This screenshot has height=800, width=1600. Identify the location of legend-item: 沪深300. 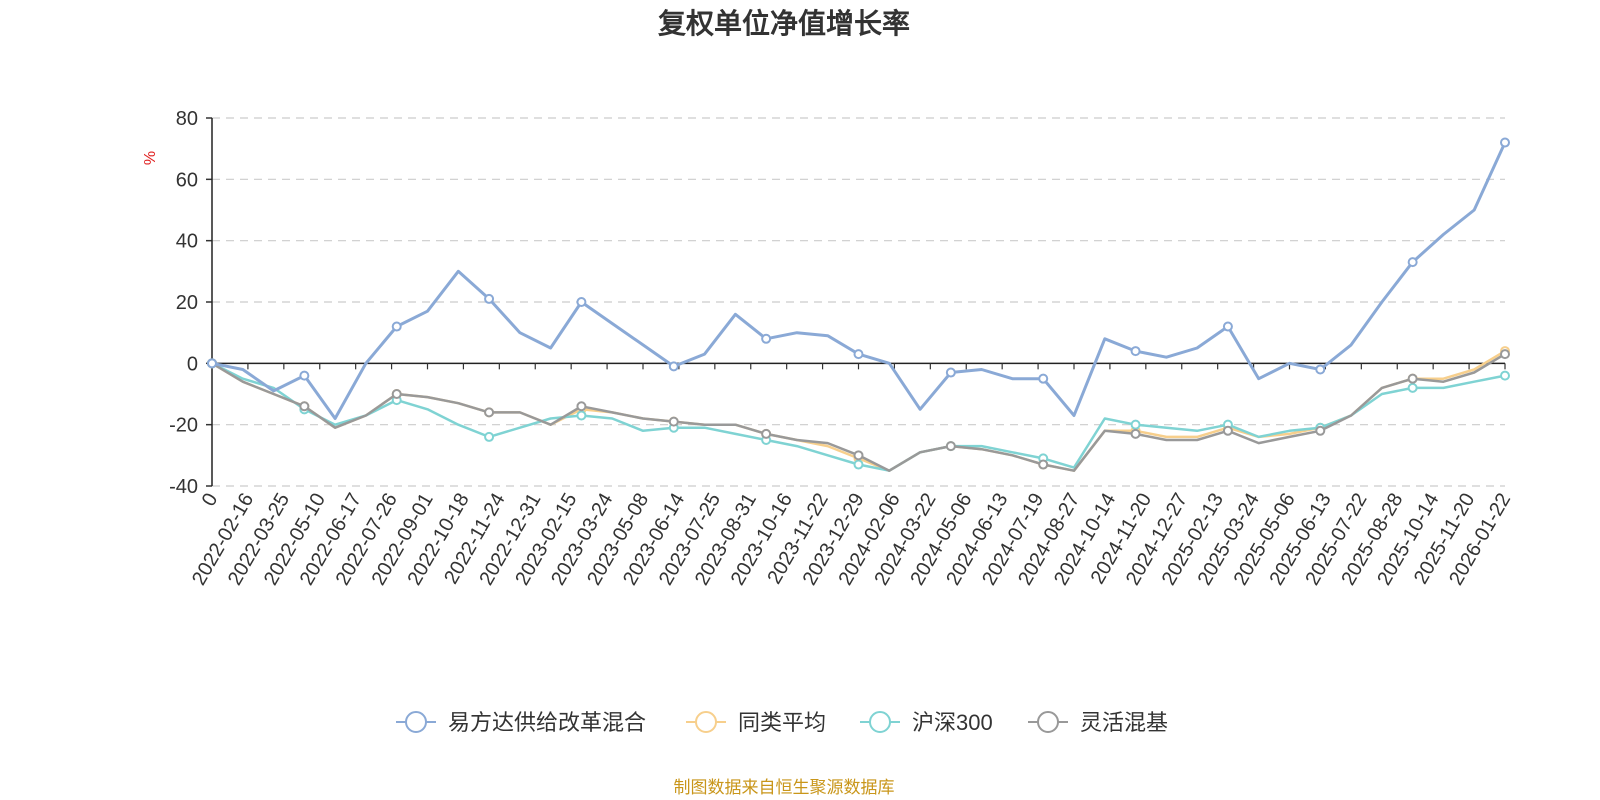
(926, 722).